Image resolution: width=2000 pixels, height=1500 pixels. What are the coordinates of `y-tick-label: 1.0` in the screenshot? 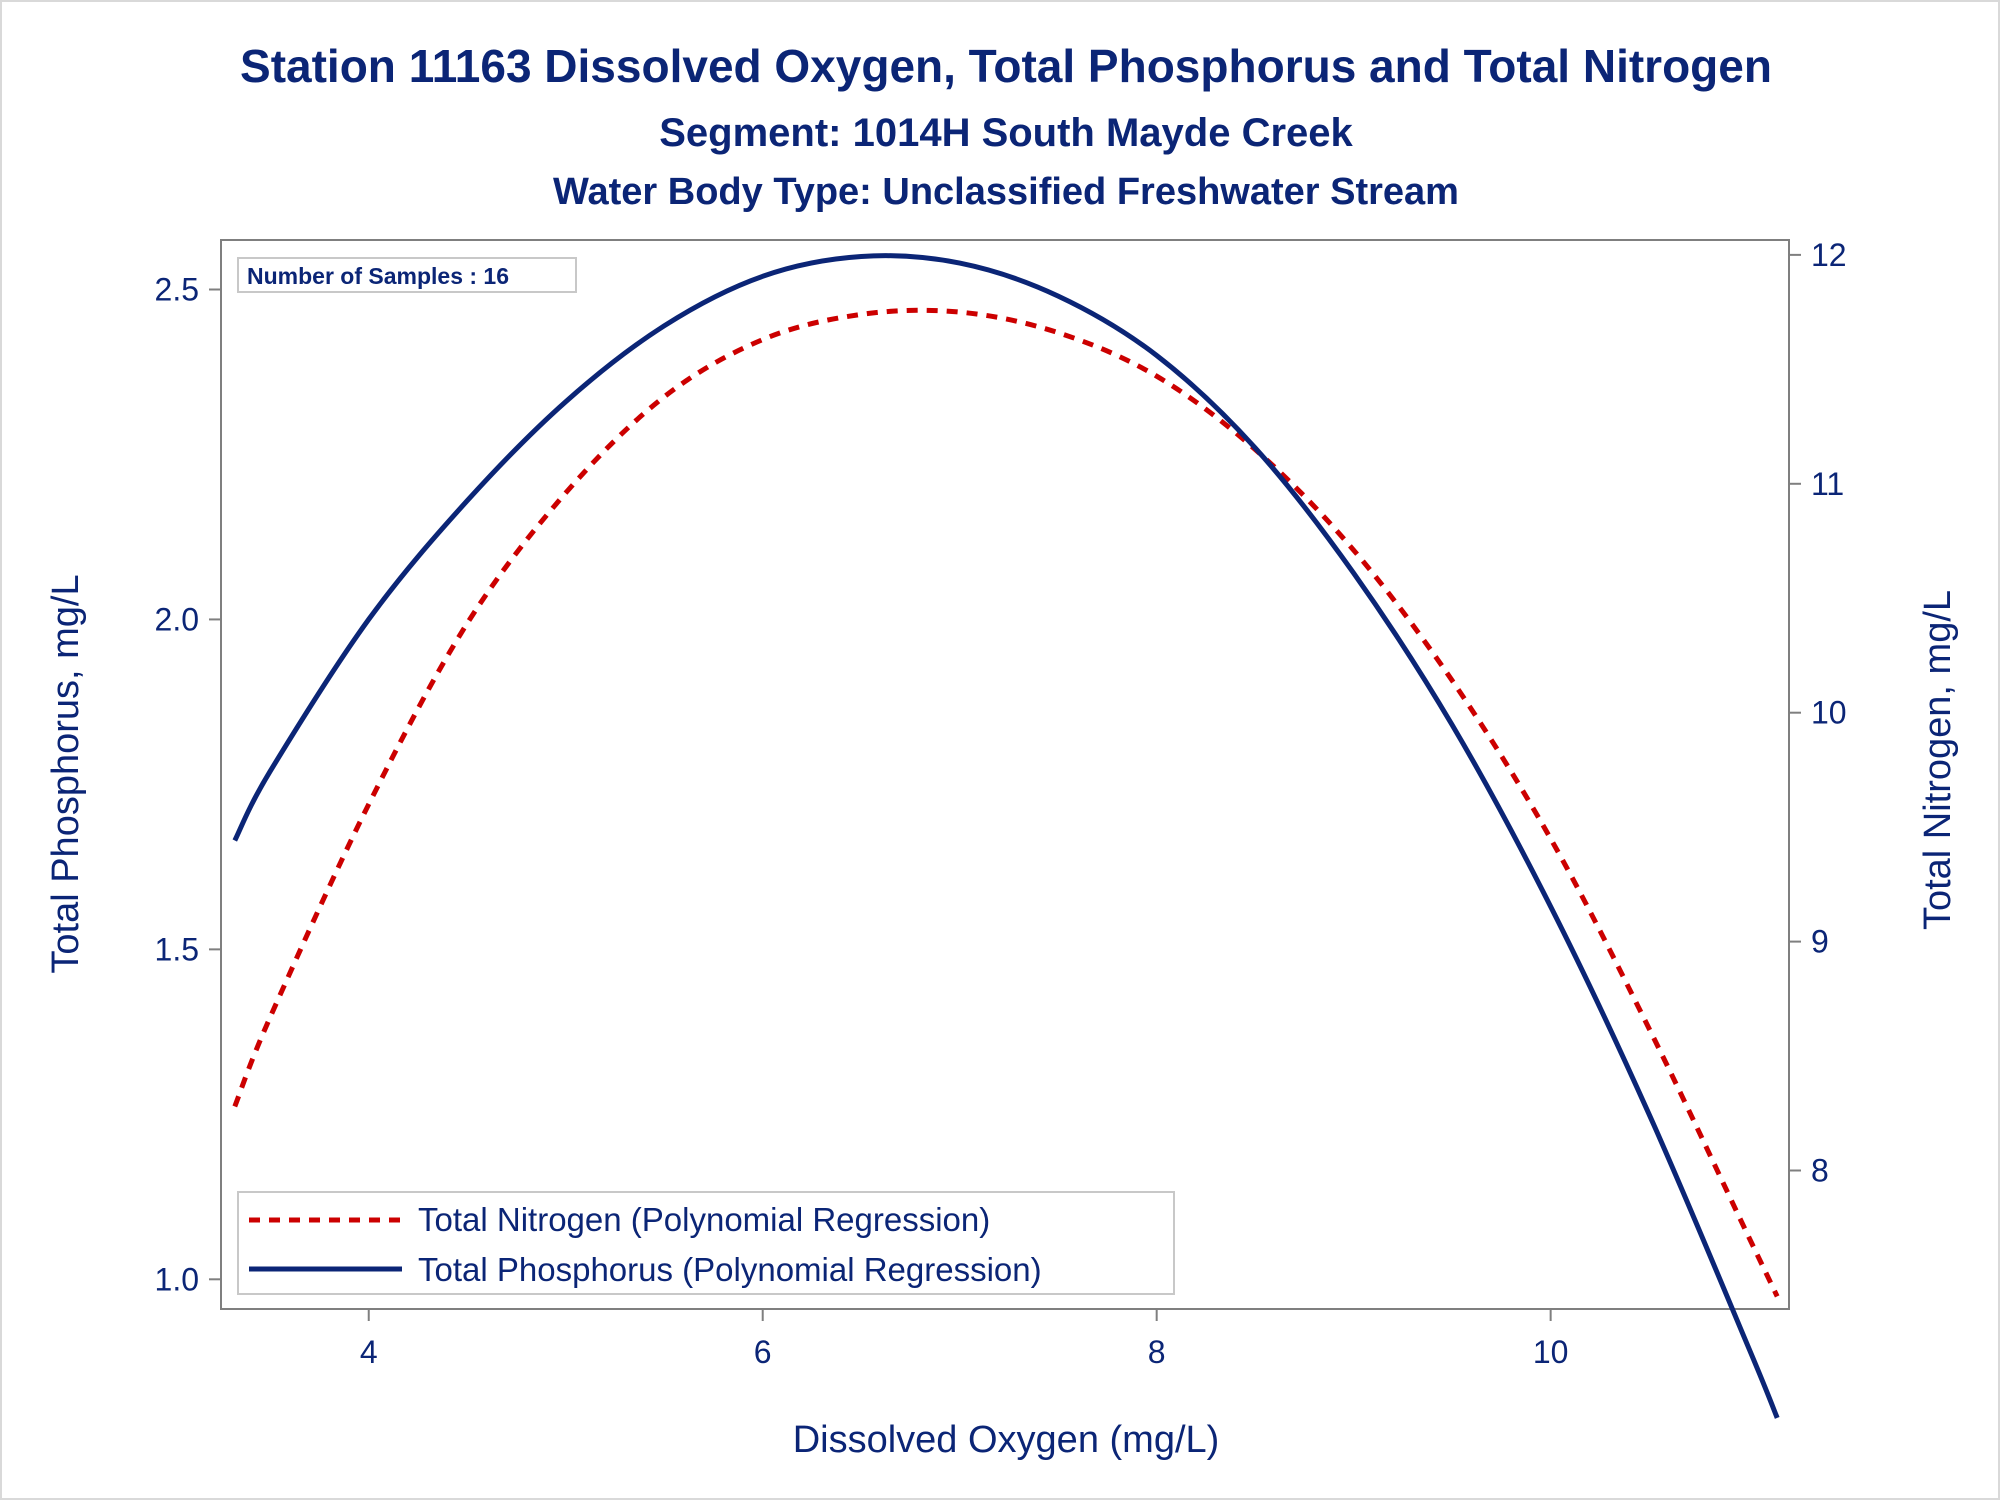 It's located at (177, 1279).